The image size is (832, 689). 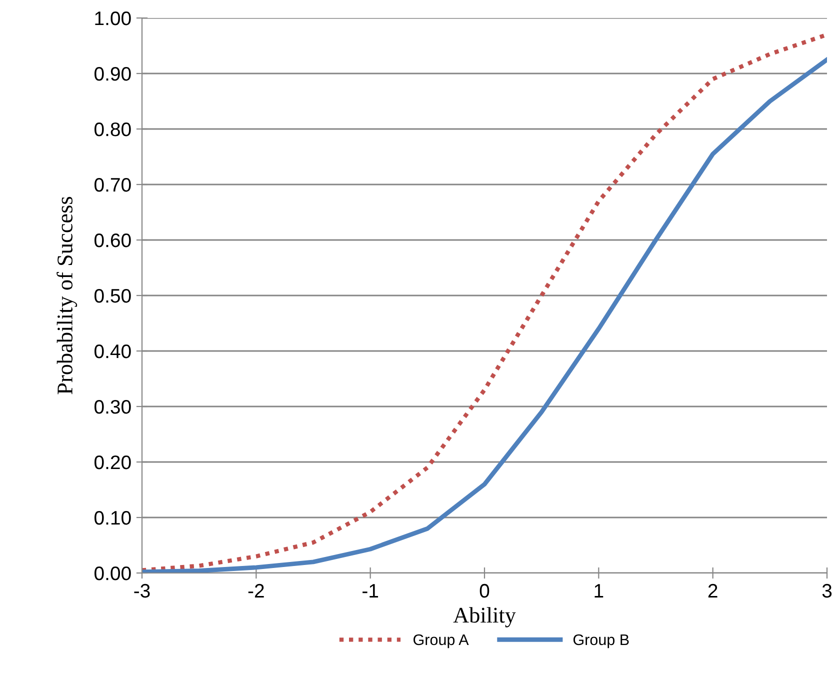 What do you see at coordinates (112, 407) in the screenshot?
I see `y-tick-label: 0.30` at bounding box center [112, 407].